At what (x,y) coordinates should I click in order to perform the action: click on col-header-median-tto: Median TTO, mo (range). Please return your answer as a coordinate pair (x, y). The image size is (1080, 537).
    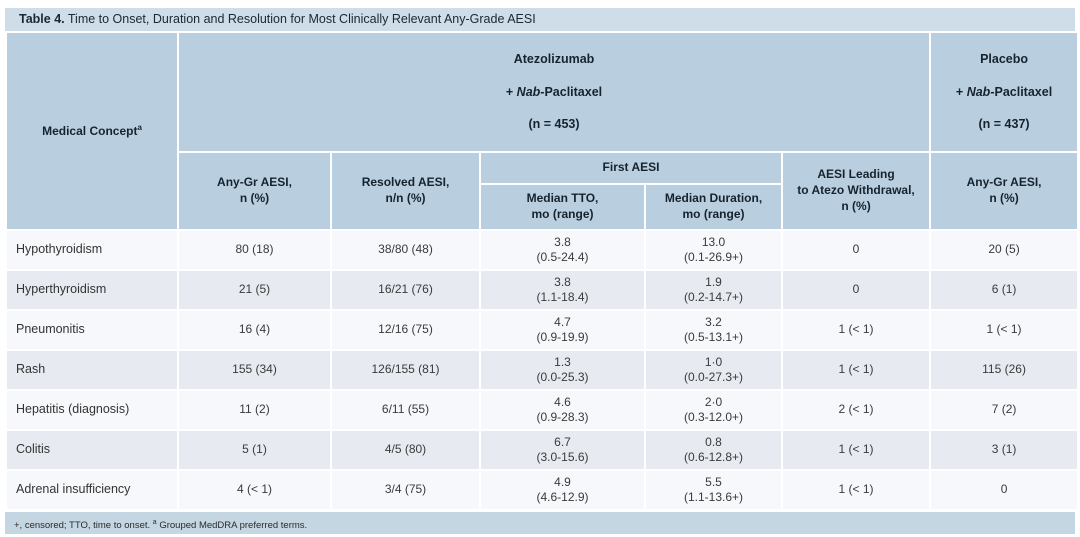
    Looking at the image, I should click on (562, 206).